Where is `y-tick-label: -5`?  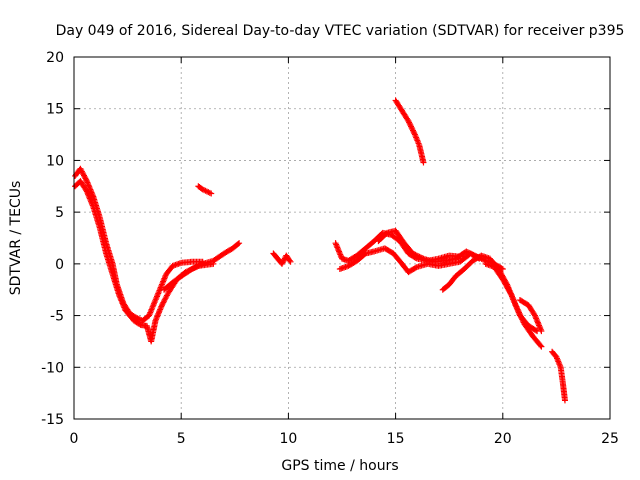
y-tick-label: -5 is located at coordinates (57, 317).